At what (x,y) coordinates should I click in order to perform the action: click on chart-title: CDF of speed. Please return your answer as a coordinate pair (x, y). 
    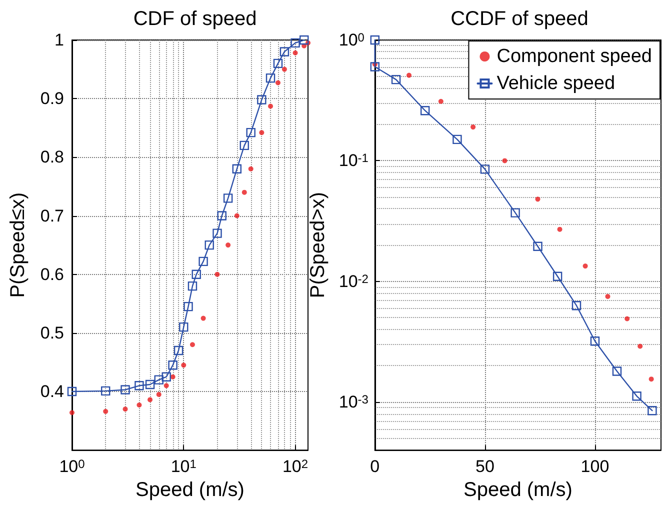
    Looking at the image, I should click on (195, 19).